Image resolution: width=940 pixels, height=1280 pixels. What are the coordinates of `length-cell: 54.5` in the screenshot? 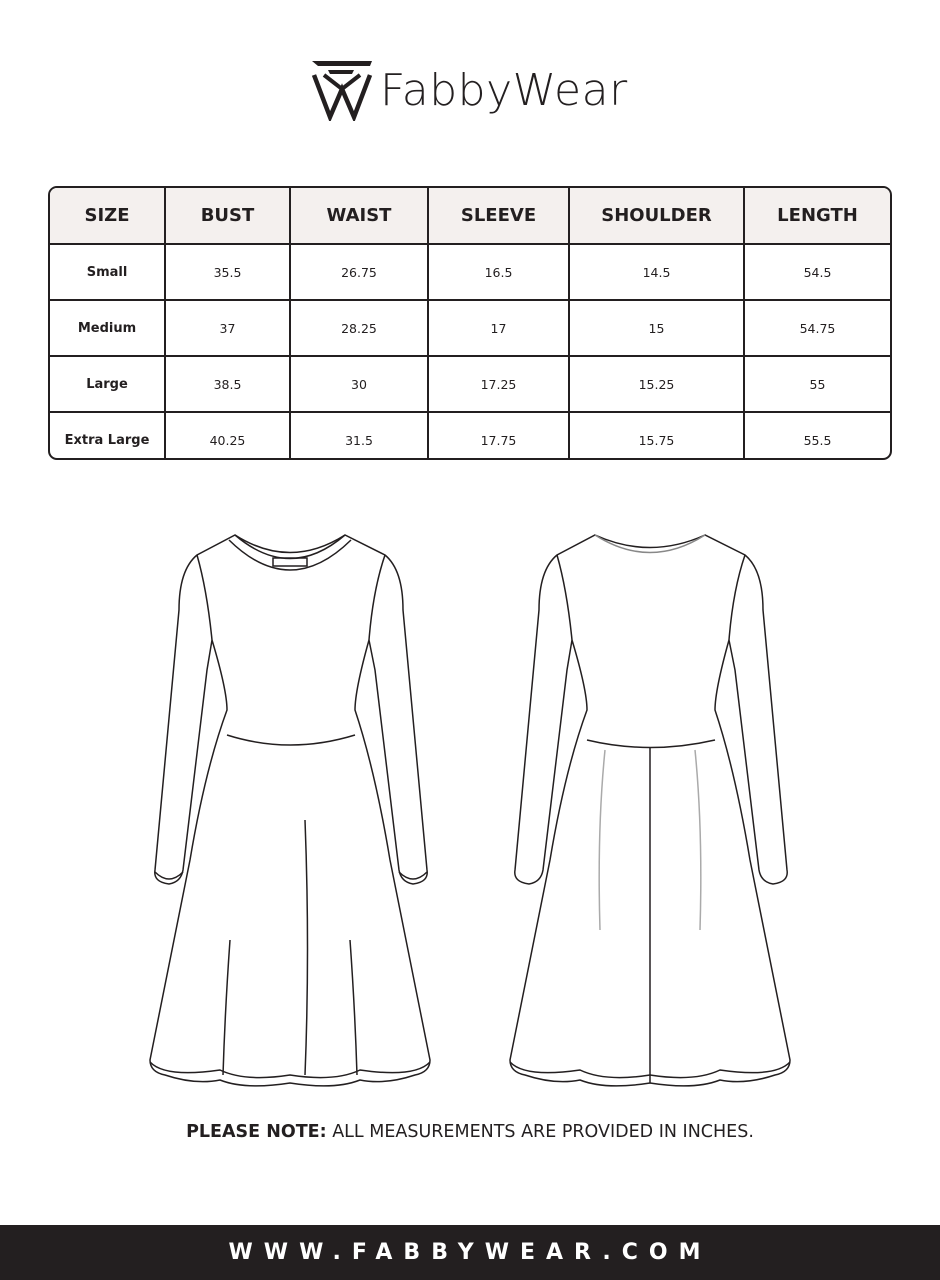 It's located at (816, 272).